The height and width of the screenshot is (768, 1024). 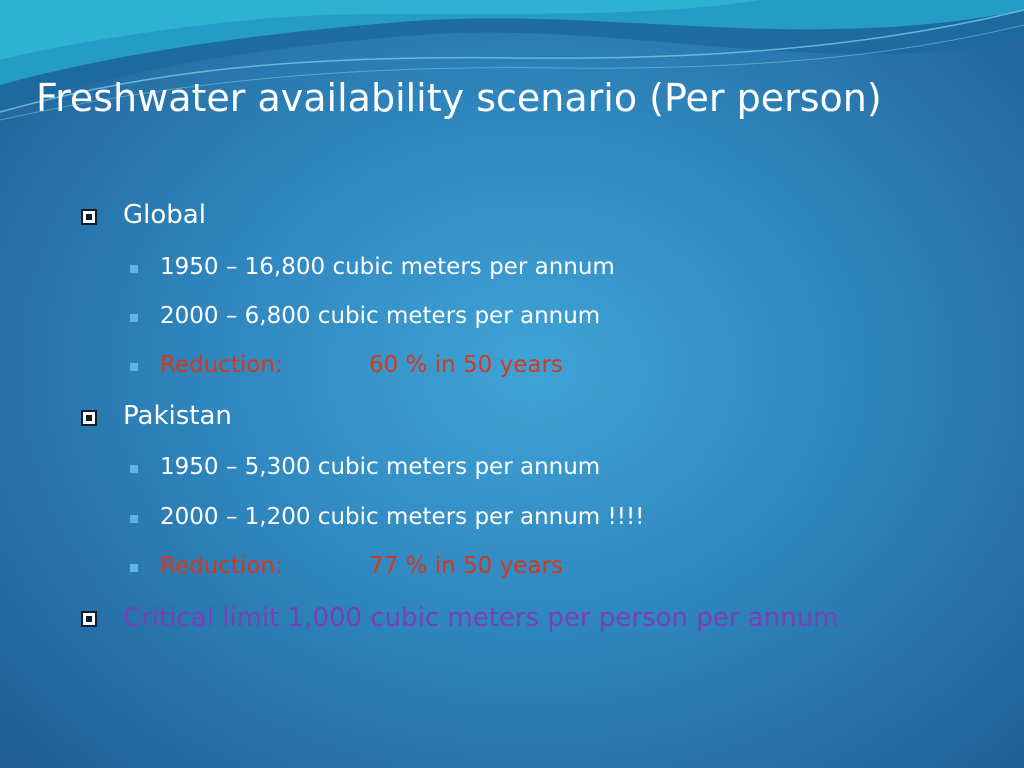 What do you see at coordinates (380, 316) in the screenshot?
I see `item: 2000 – 6,800 cubic meters per annum` at bounding box center [380, 316].